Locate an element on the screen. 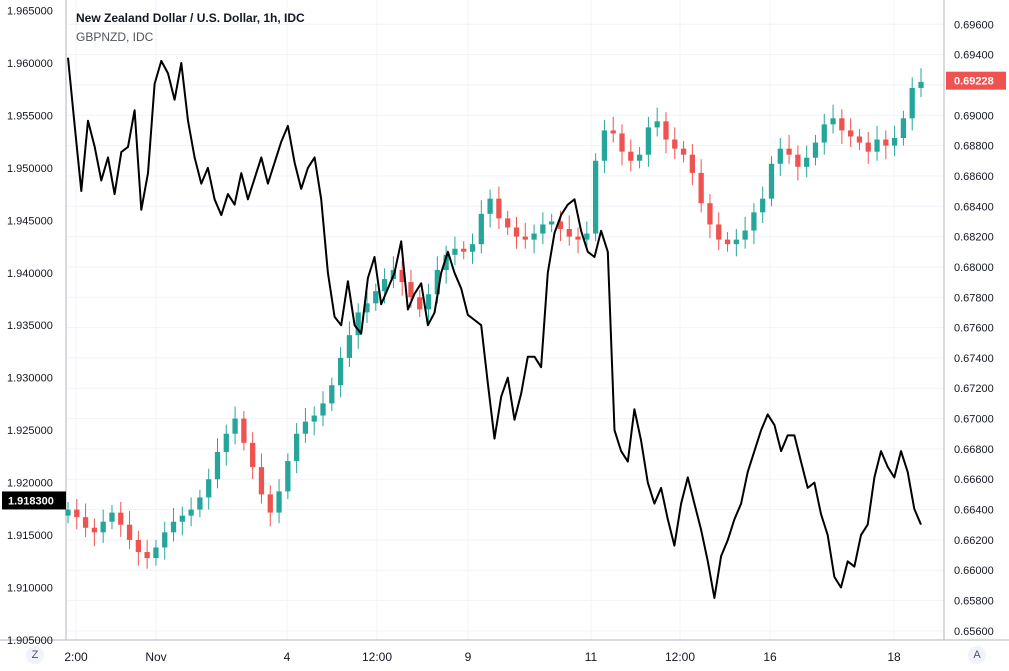 The width and height of the screenshot is (1009, 671). right-axis-tick-label: 0.68600 is located at coordinates (974, 177).